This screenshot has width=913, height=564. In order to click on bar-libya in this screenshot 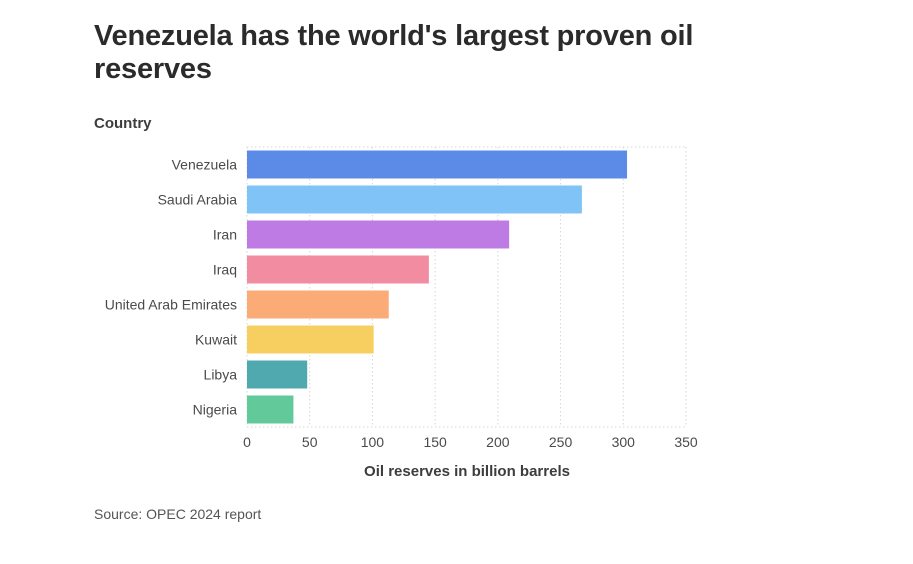, I will do `click(277, 374)`.